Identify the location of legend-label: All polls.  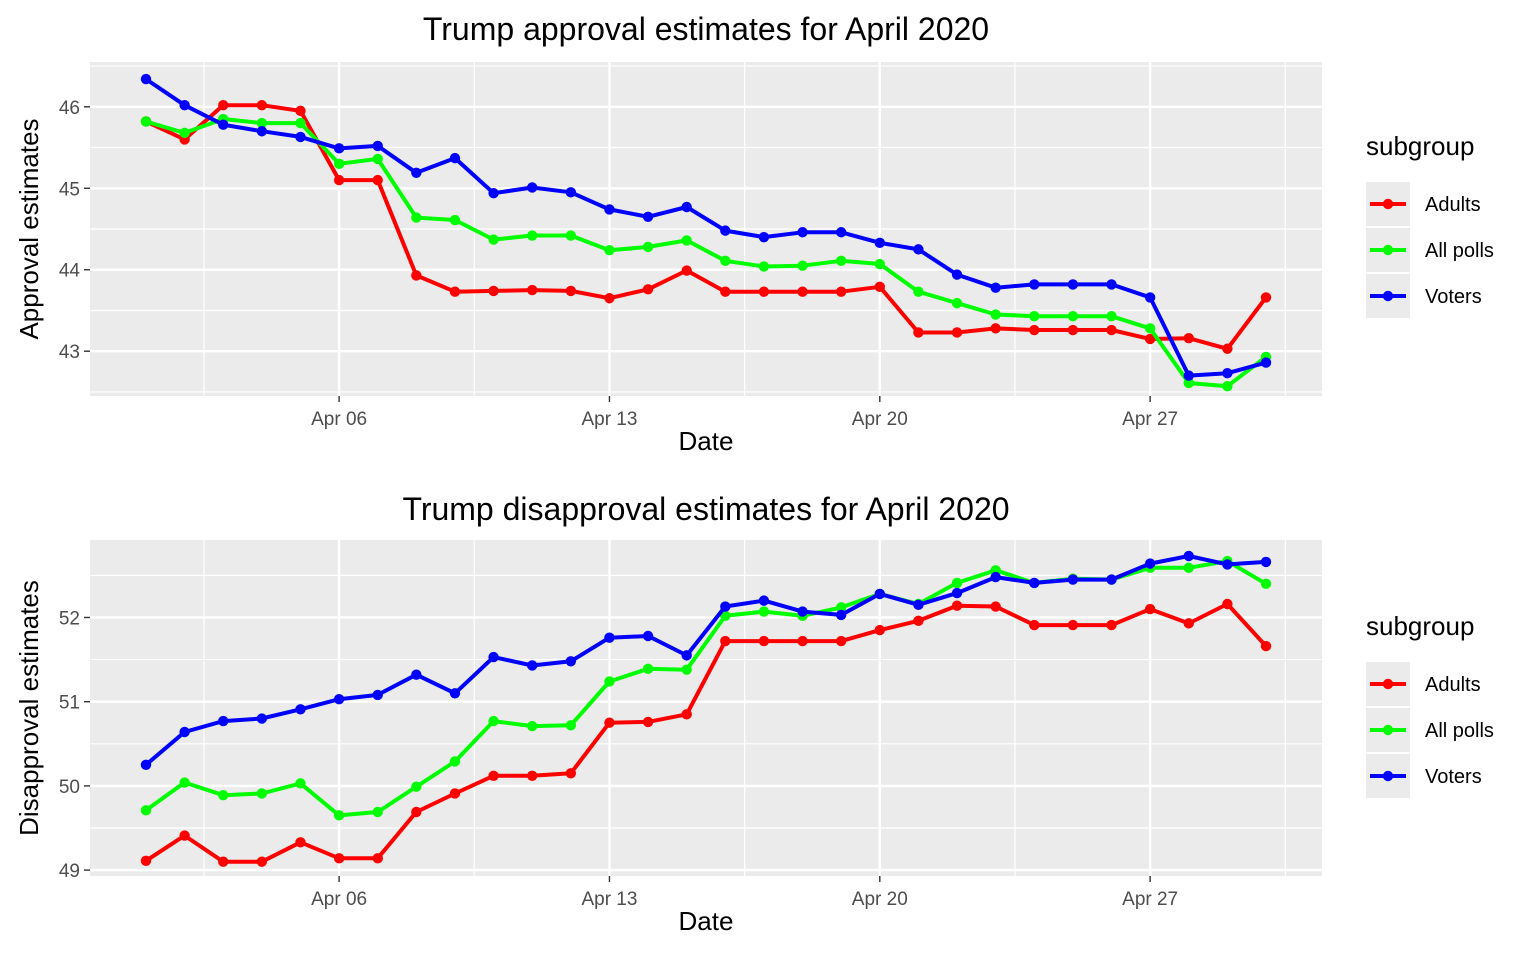
(1459, 251).